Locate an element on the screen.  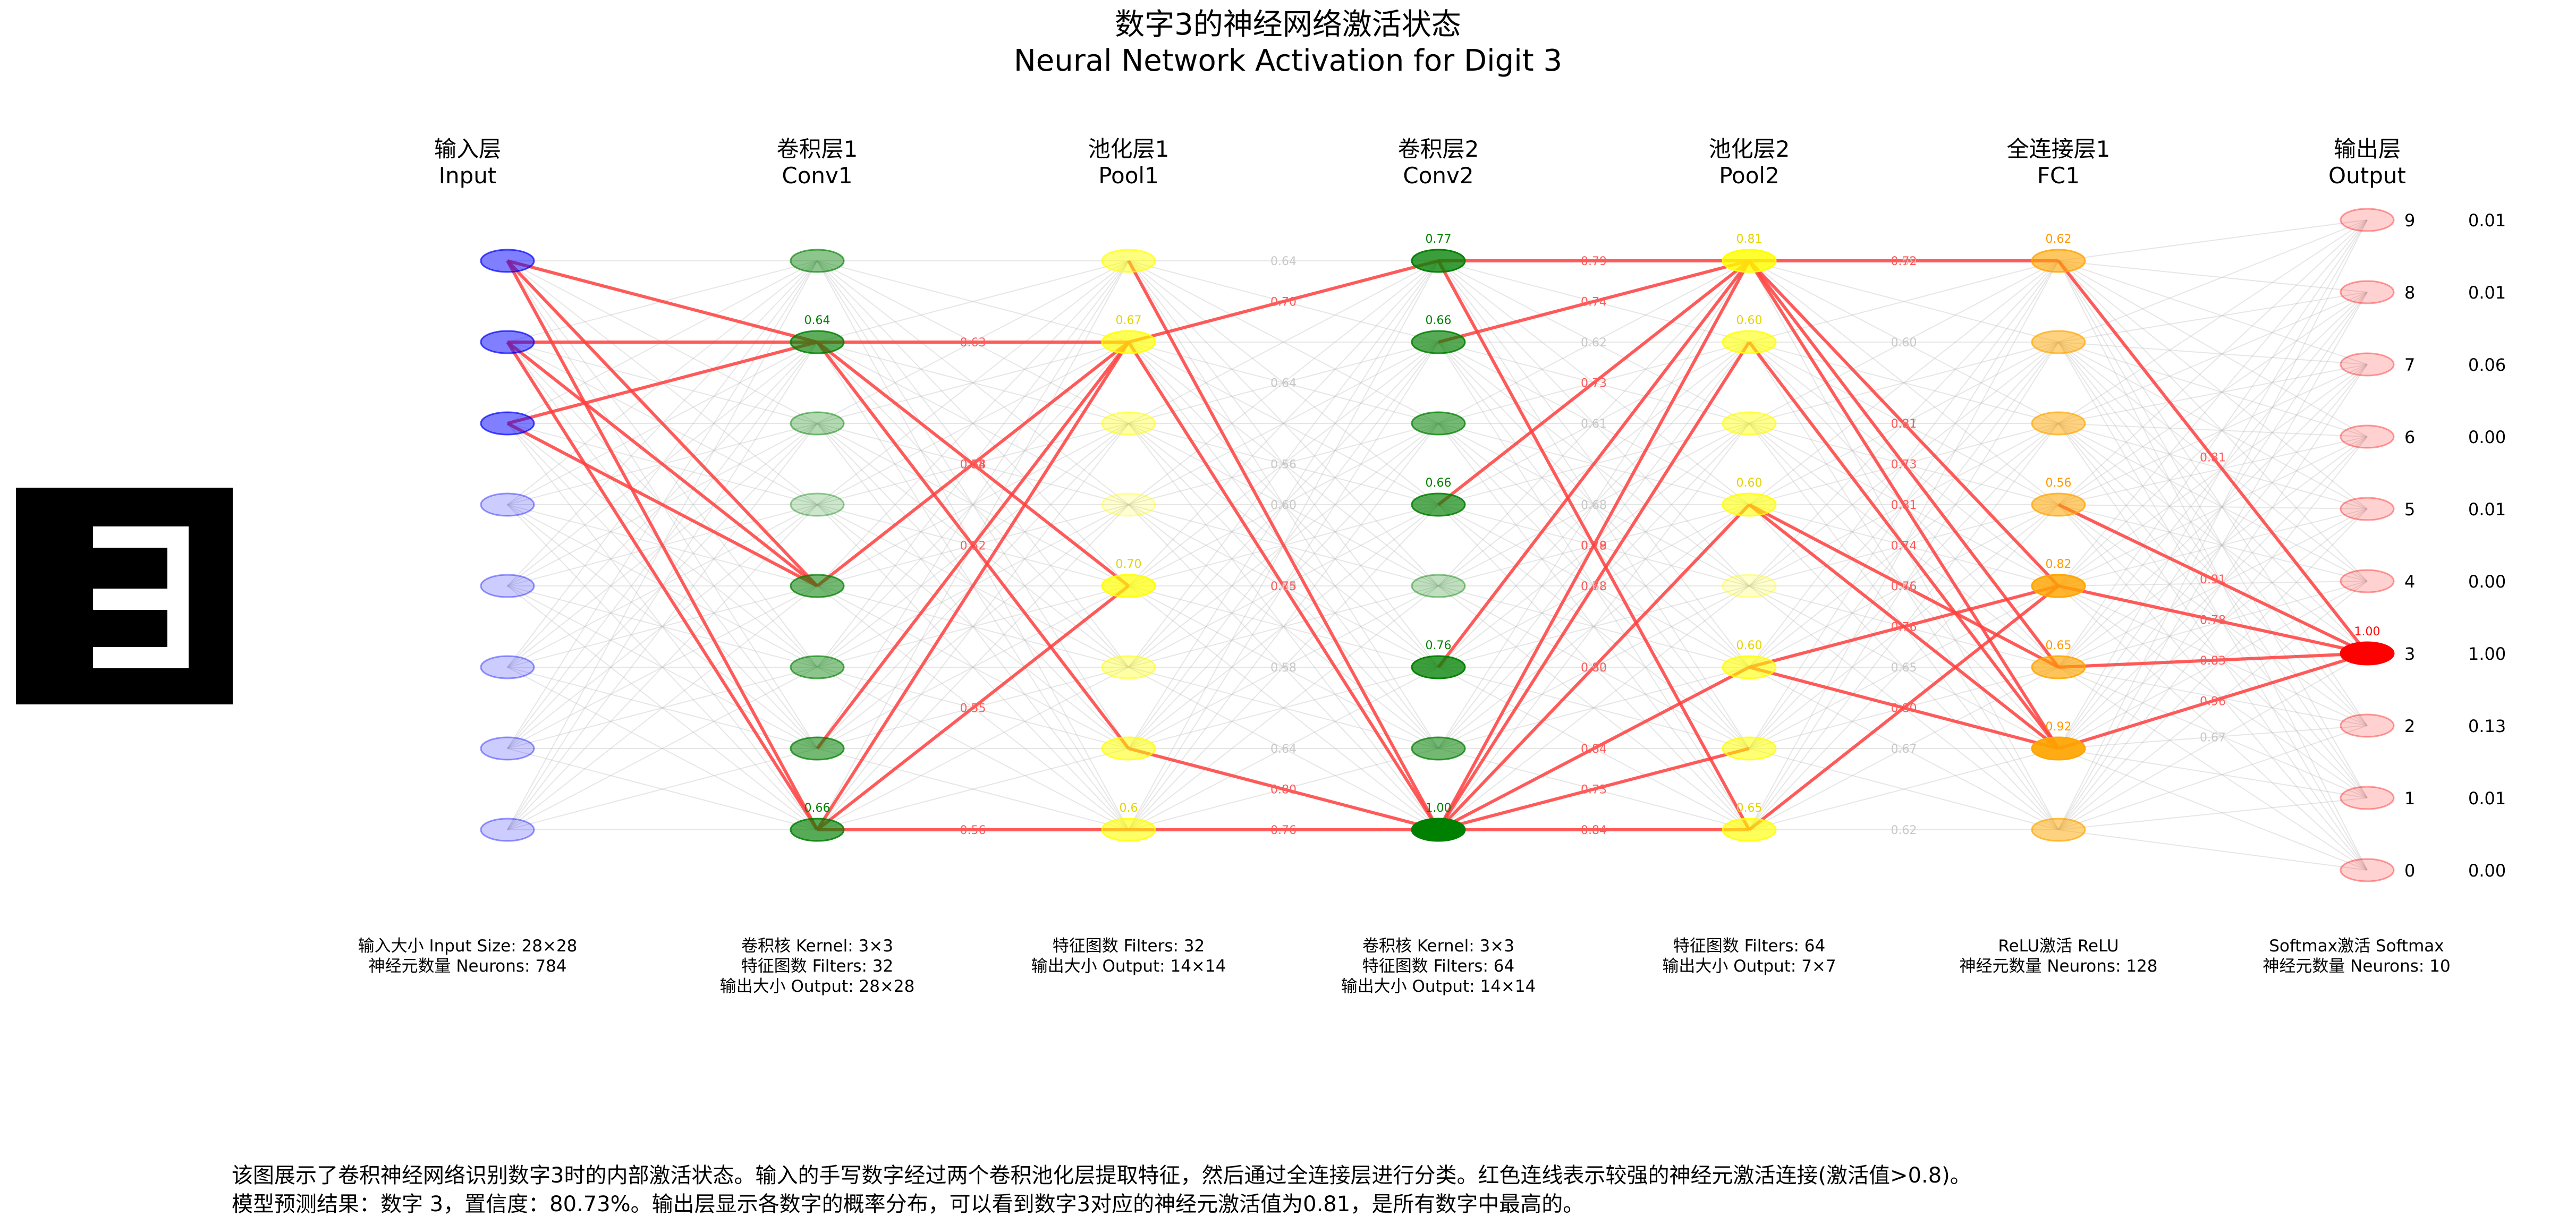
output-layer-header: 输出层 Output is located at coordinates (2367, 162).